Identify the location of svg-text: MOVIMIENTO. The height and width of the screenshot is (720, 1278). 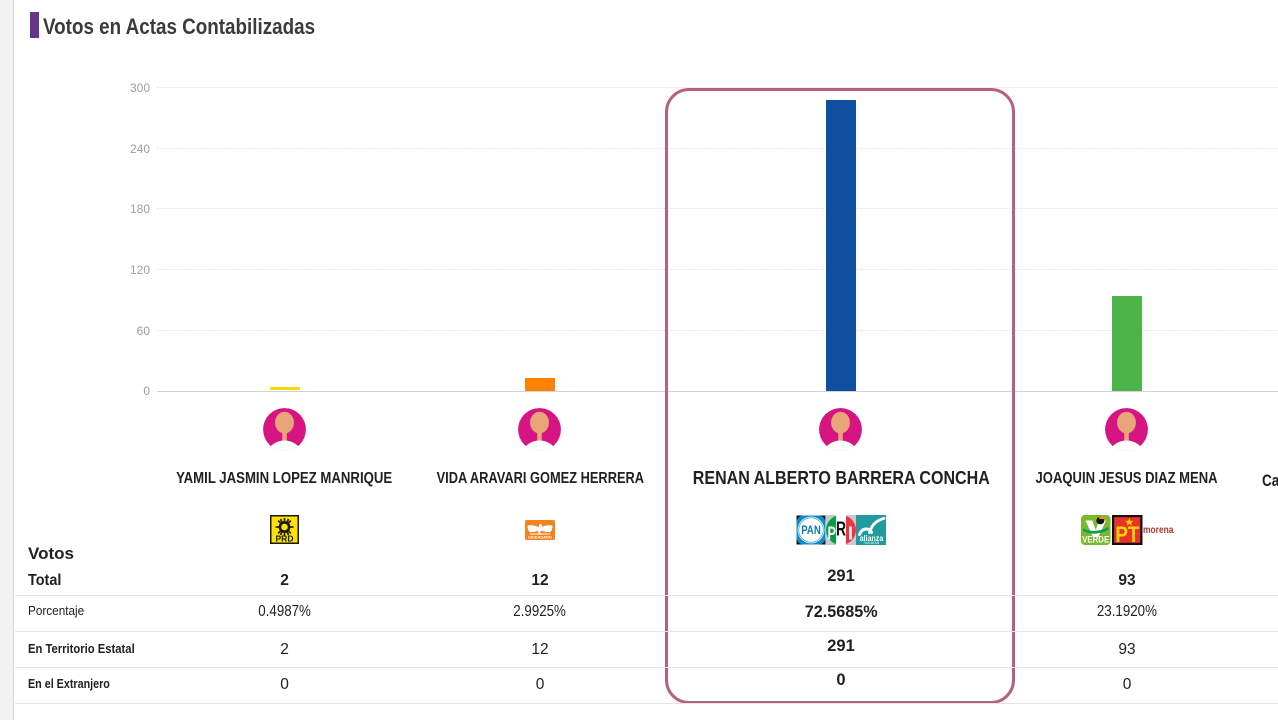
(540, 534).